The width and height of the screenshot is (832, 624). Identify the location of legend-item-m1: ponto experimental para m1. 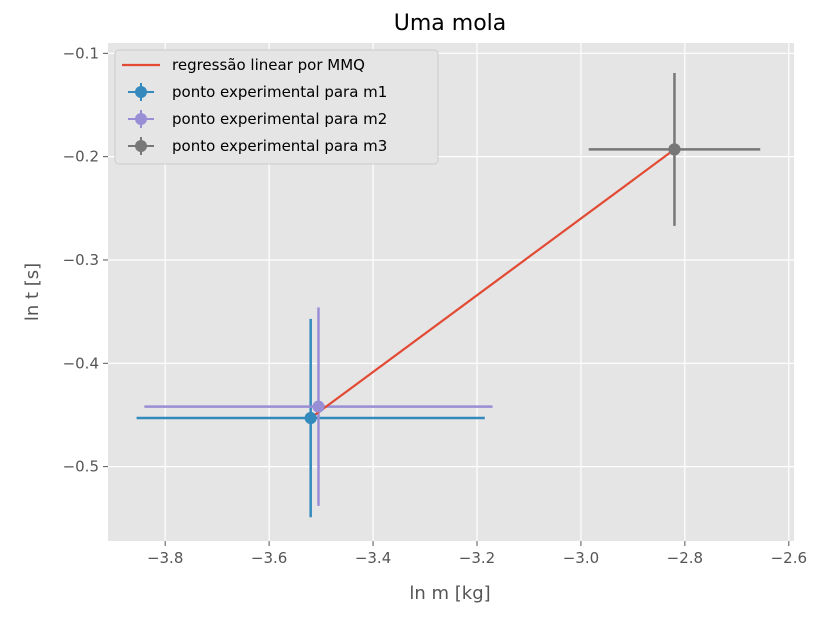
(257, 92).